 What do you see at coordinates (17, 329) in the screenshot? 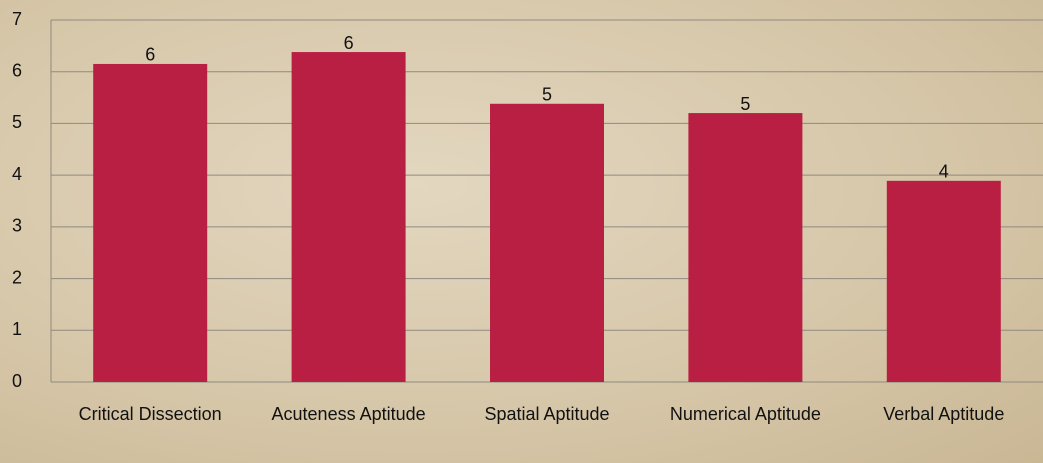
I see `y-tick-label: 1` at bounding box center [17, 329].